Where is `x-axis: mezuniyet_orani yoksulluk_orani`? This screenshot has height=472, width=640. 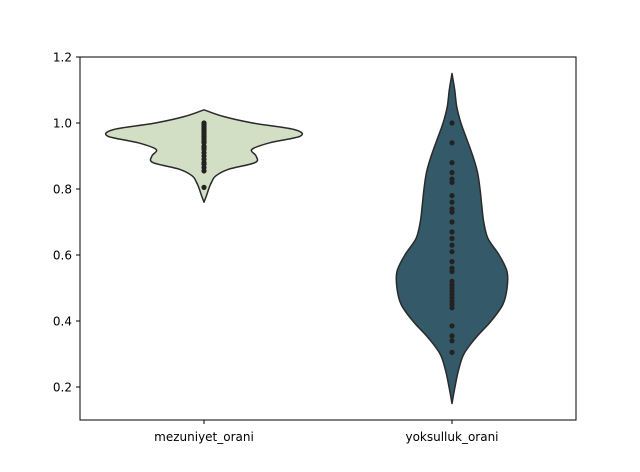 x-axis: mezuniyet_orani yoksulluk_orani is located at coordinates (326, 432).